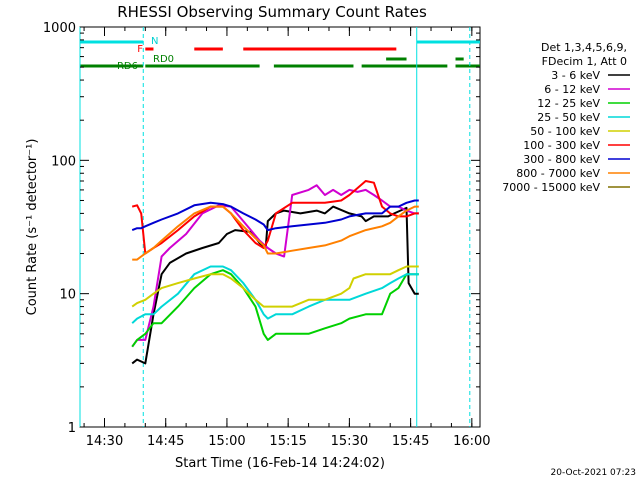  I want to click on y-tick-label: 1000, so click(59, 28).